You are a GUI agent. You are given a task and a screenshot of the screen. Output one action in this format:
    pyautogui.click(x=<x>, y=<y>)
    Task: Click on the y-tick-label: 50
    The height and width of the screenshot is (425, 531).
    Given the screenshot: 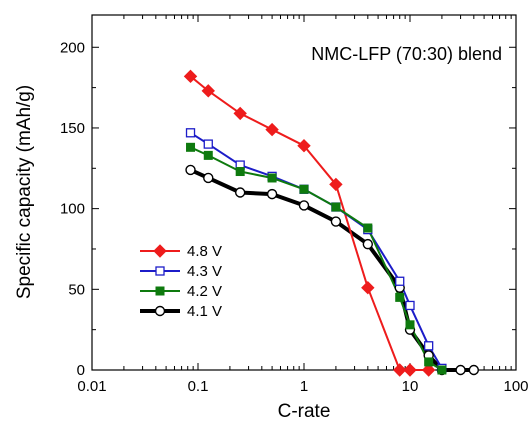 What is the action you would take?
    pyautogui.click(x=76, y=289)
    